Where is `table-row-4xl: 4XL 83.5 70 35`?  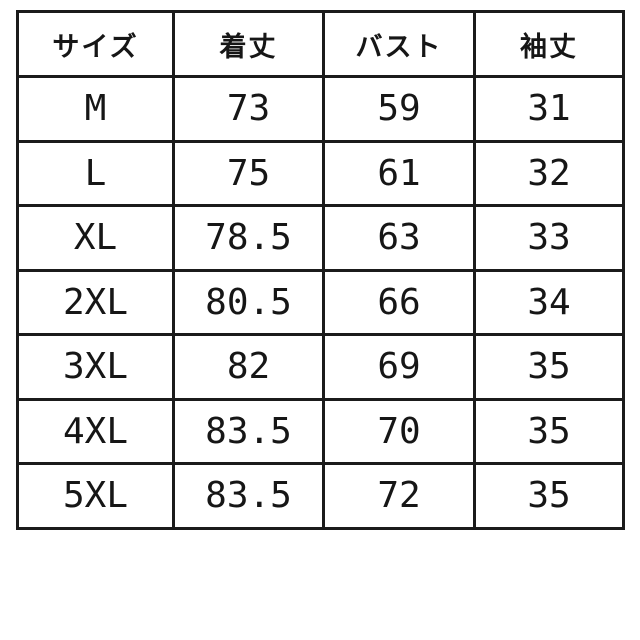
table-row-4xl: 4XL 83.5 70 35 is located at coordinates (320, 431).